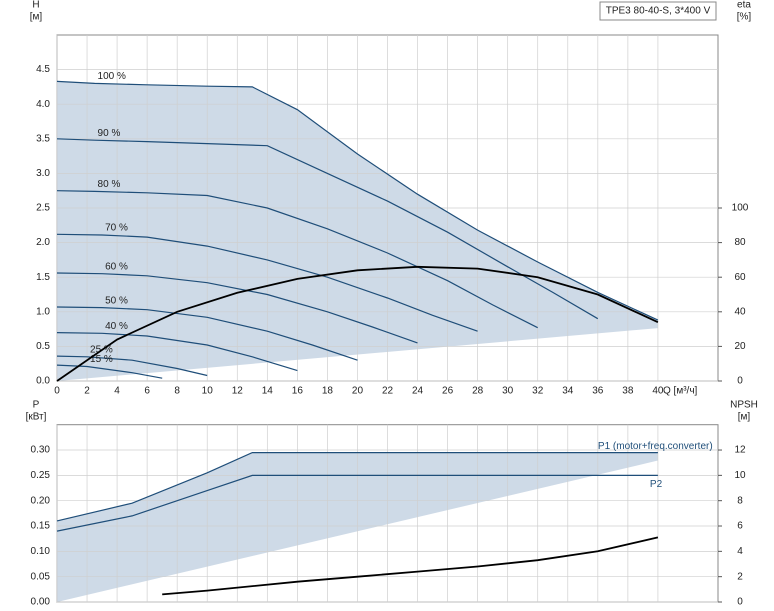  I want to click on x-tick-label: 30, so click(508, 391).